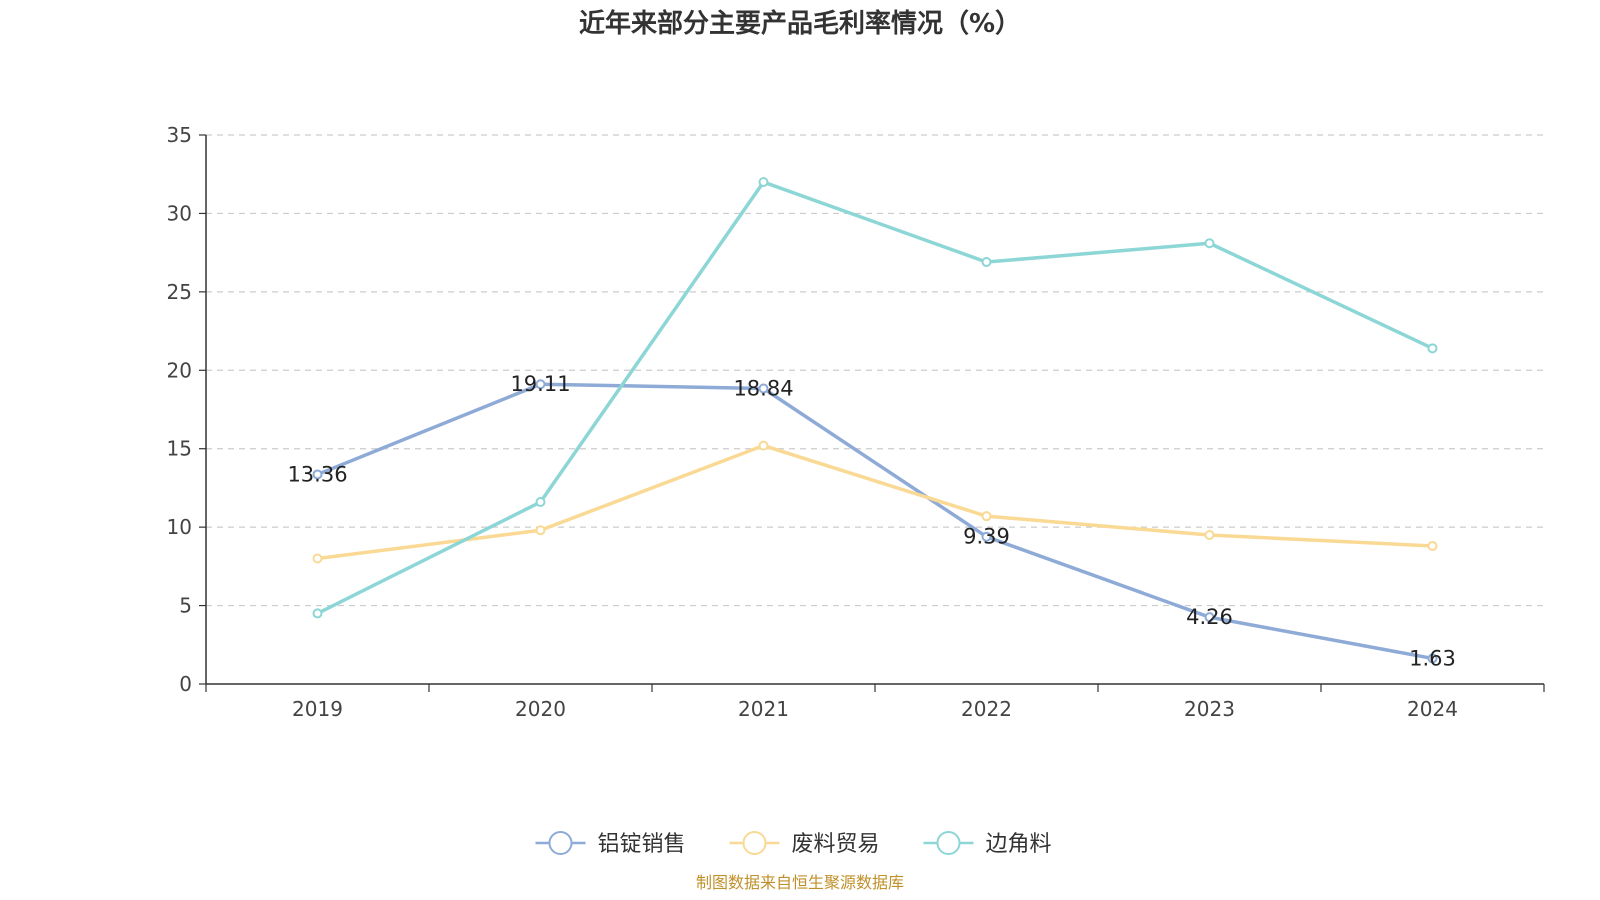  I want to click on x-tick-label: 2022, so click(986, 709).